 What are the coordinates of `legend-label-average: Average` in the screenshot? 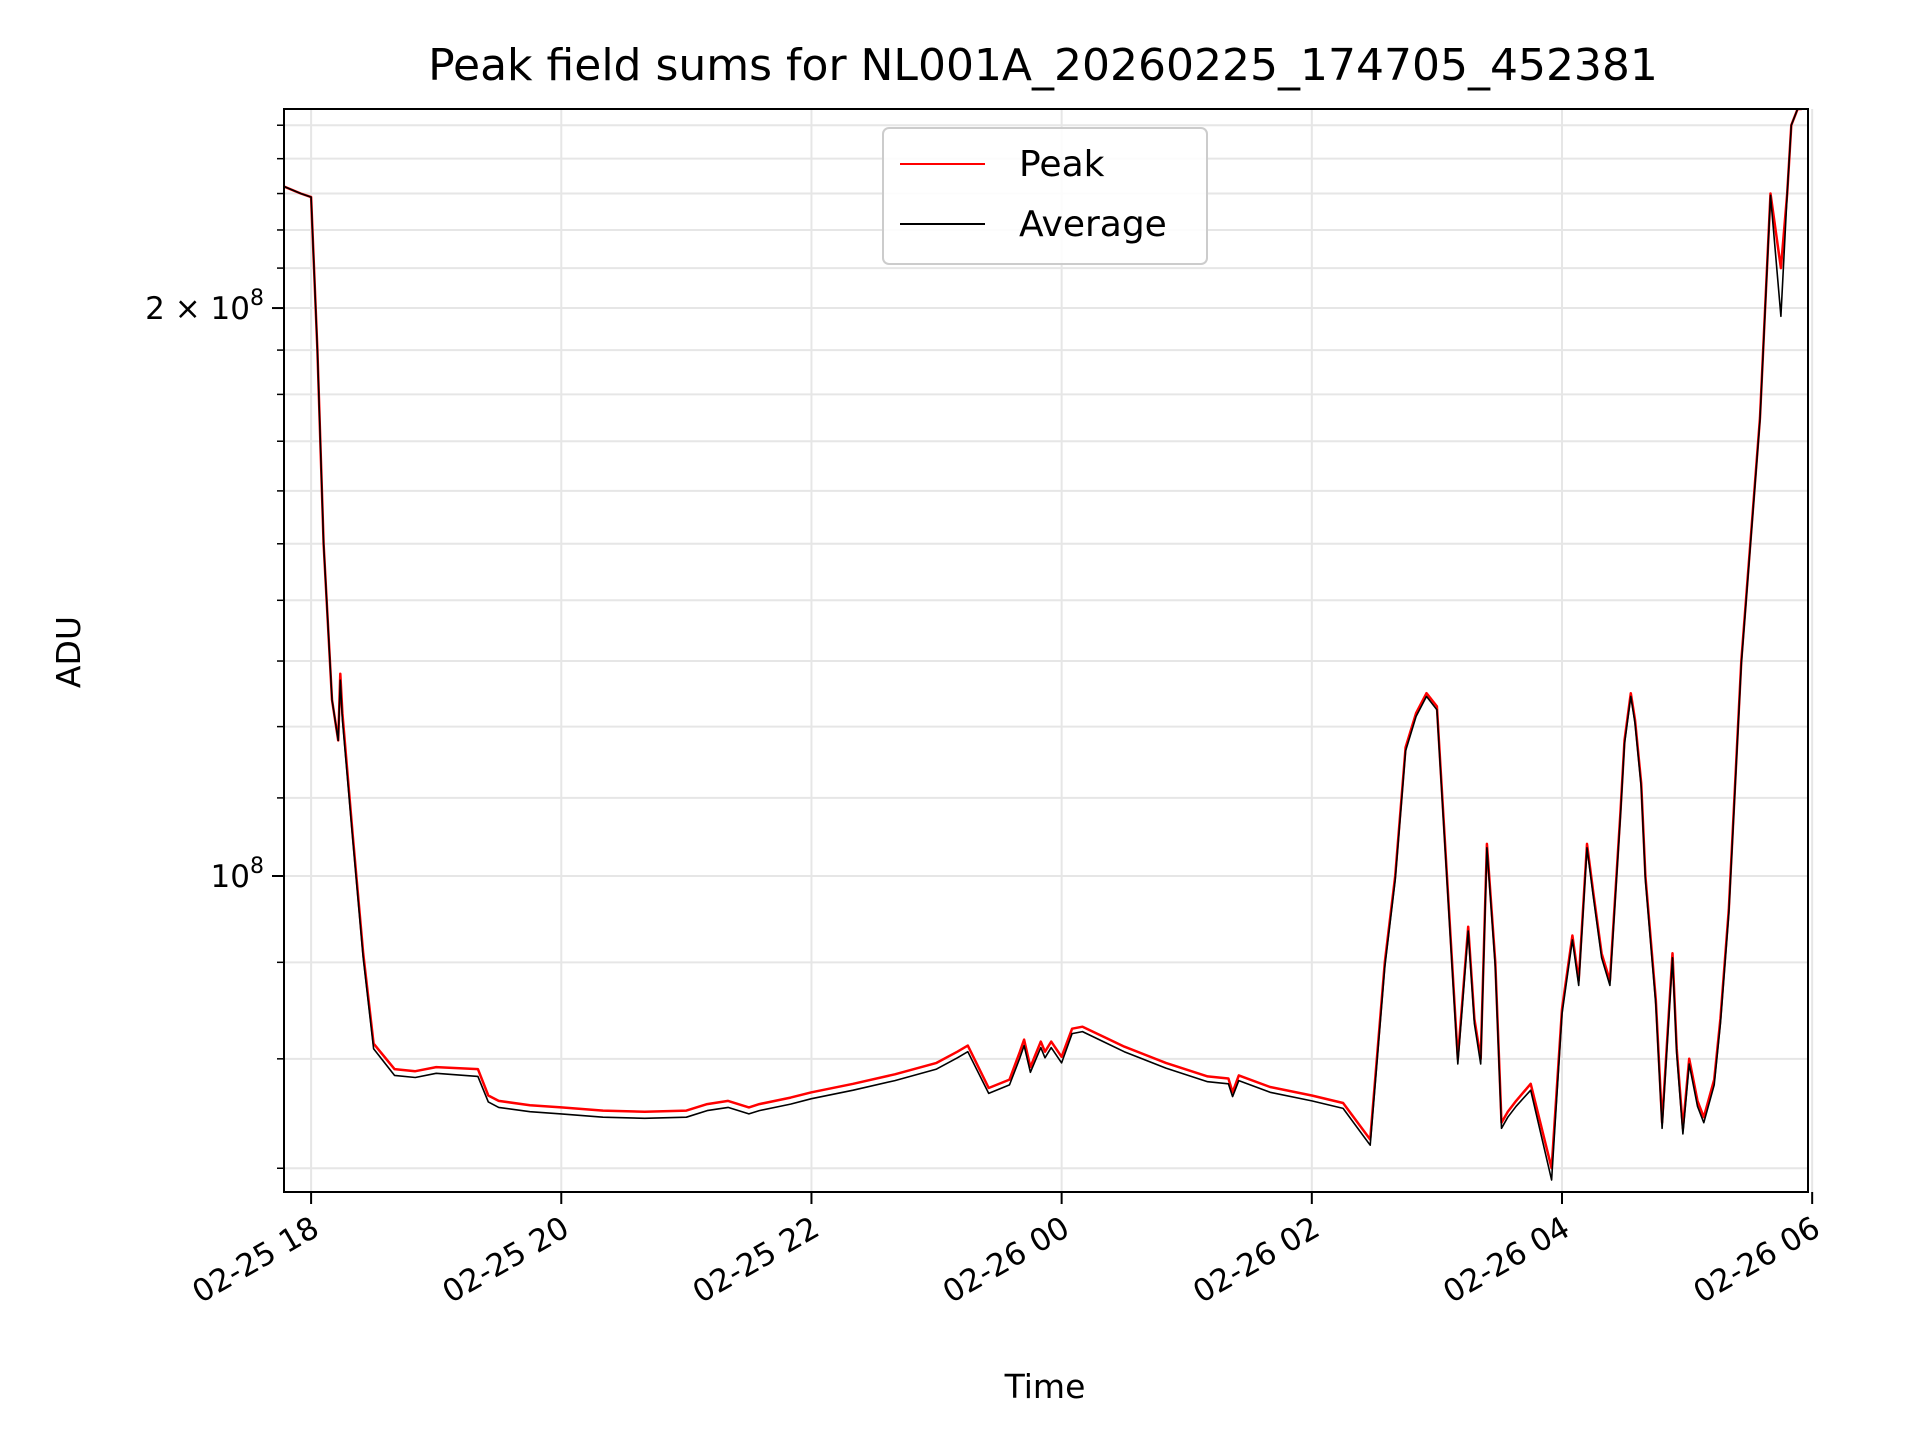 It's located at (1093, 224).